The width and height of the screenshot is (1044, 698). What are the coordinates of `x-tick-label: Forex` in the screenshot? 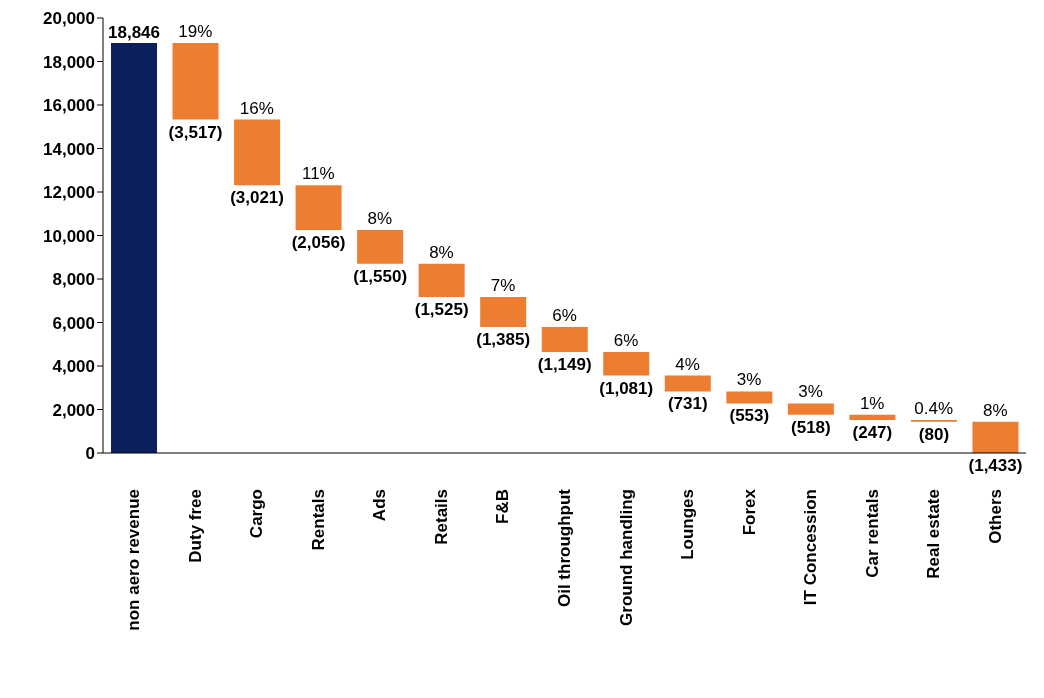 It's located at (749, 512).